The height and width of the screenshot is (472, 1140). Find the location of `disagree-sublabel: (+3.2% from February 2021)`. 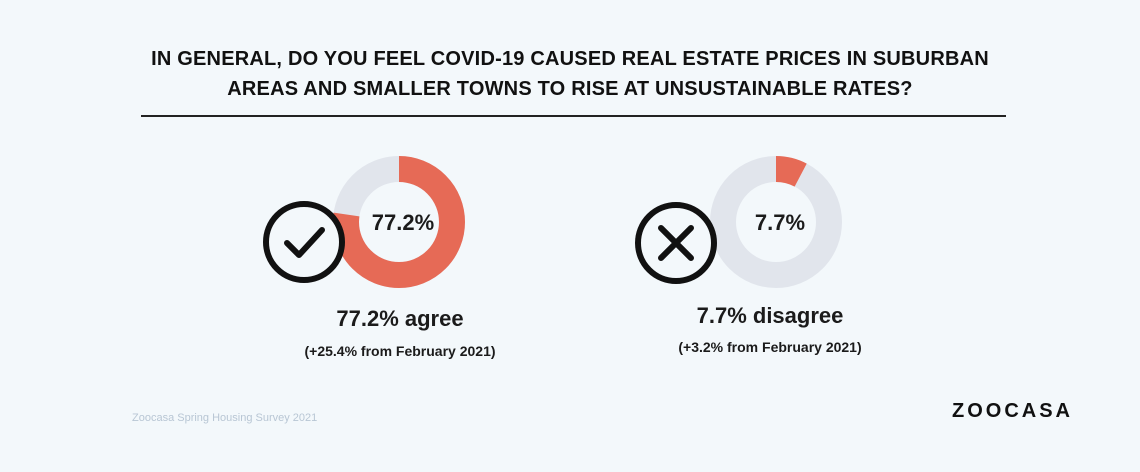

disagree-sublabel: (+3.2% from February 2021) is located at coordinates (770, 347).